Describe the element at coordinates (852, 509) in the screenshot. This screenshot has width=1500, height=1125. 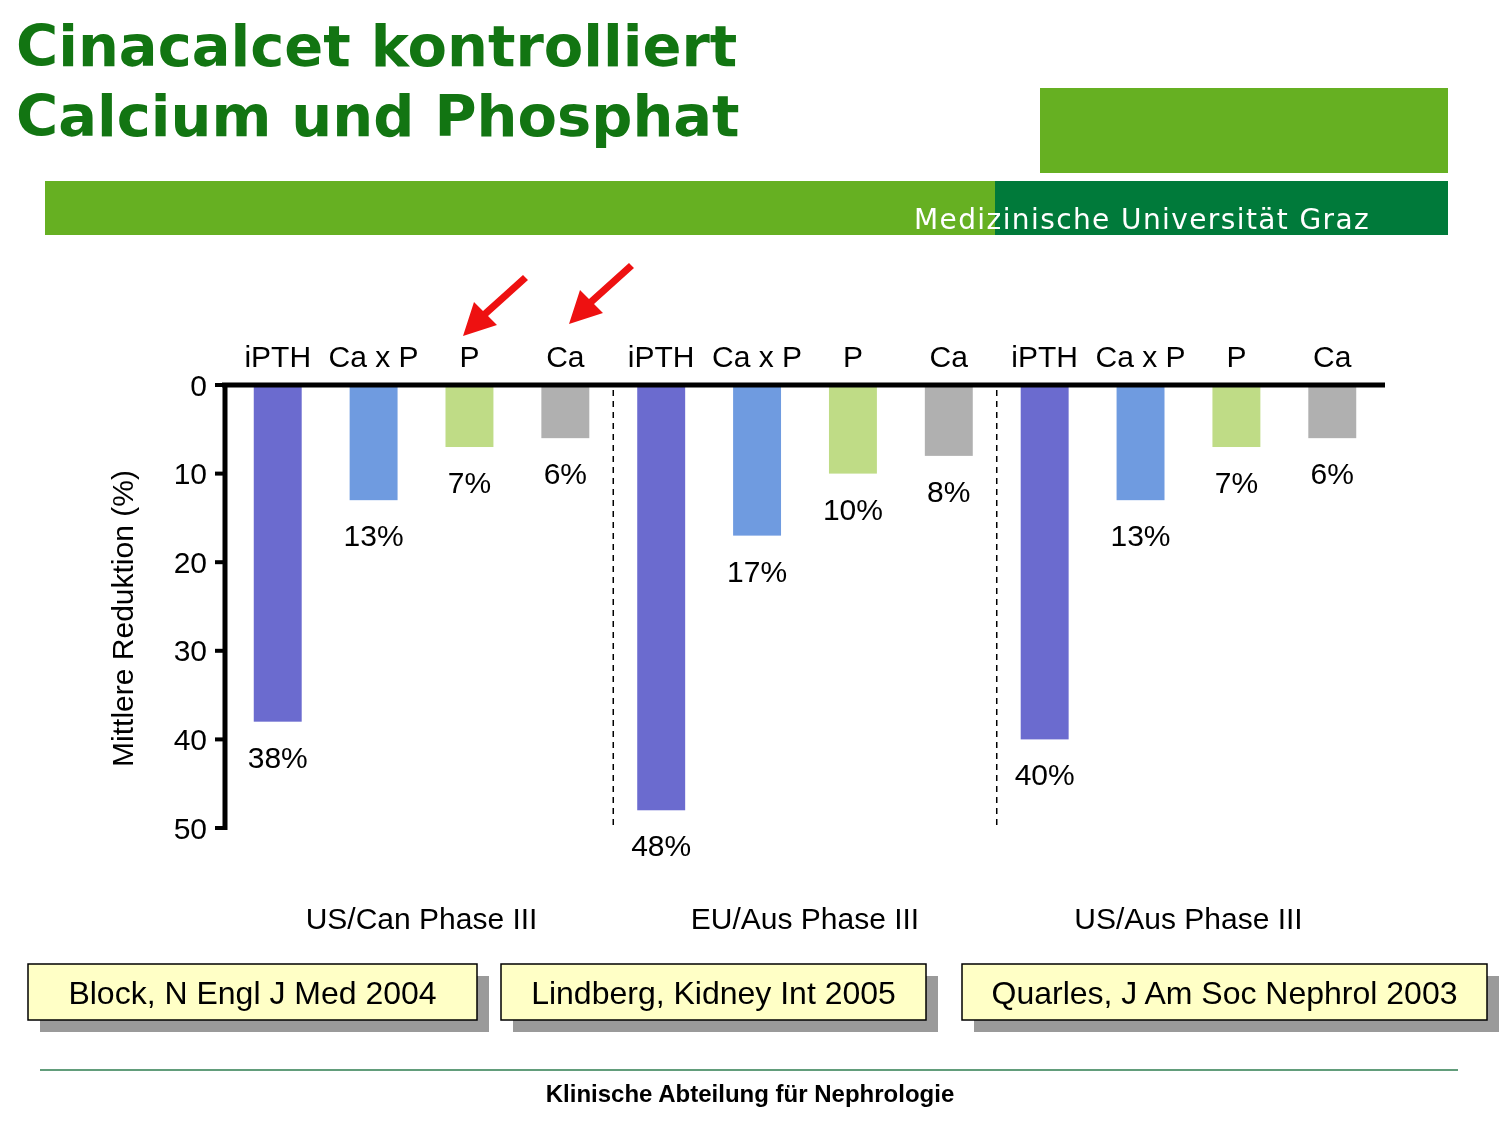
I see `data-label: 10%` at that location.